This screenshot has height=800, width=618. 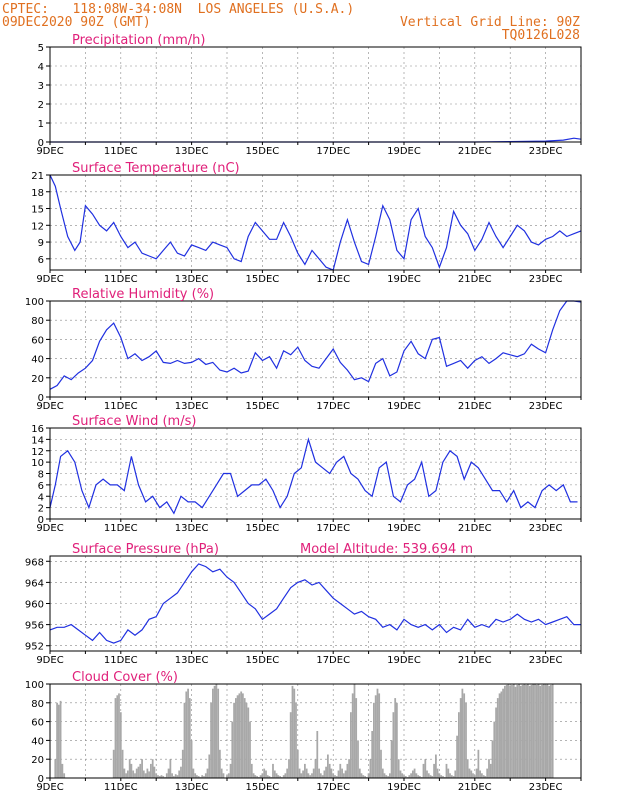 I want to click on panel-title: Surface Wind (m/s), so click(x=134, y=421).